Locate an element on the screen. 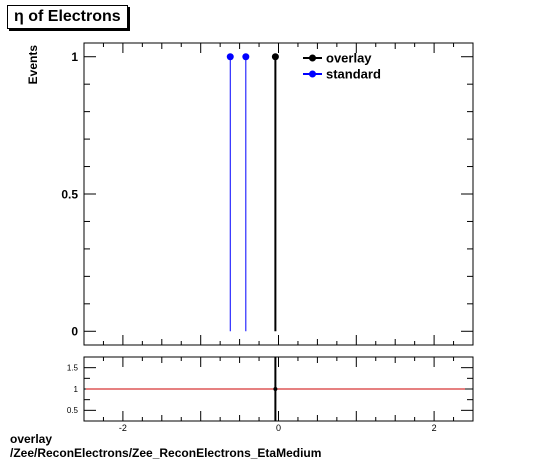 Image resolution: width=546 pixels, height=462 pixels. series-overlay-point is located at coordinates (275, 57).